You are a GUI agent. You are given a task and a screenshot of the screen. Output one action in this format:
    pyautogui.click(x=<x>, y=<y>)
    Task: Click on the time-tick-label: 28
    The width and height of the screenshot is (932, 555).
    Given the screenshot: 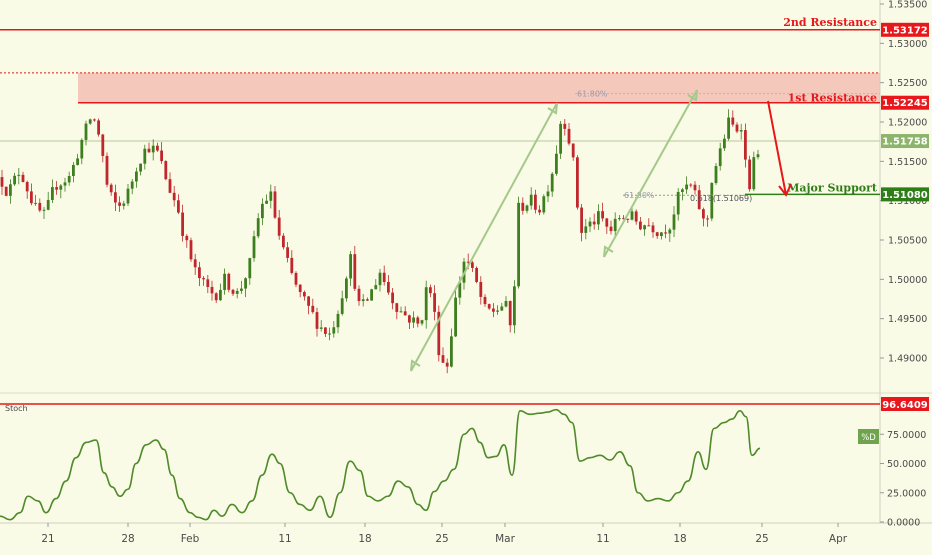 What is the action you would take?
    pyautogui.click(x=127, y=539)
    